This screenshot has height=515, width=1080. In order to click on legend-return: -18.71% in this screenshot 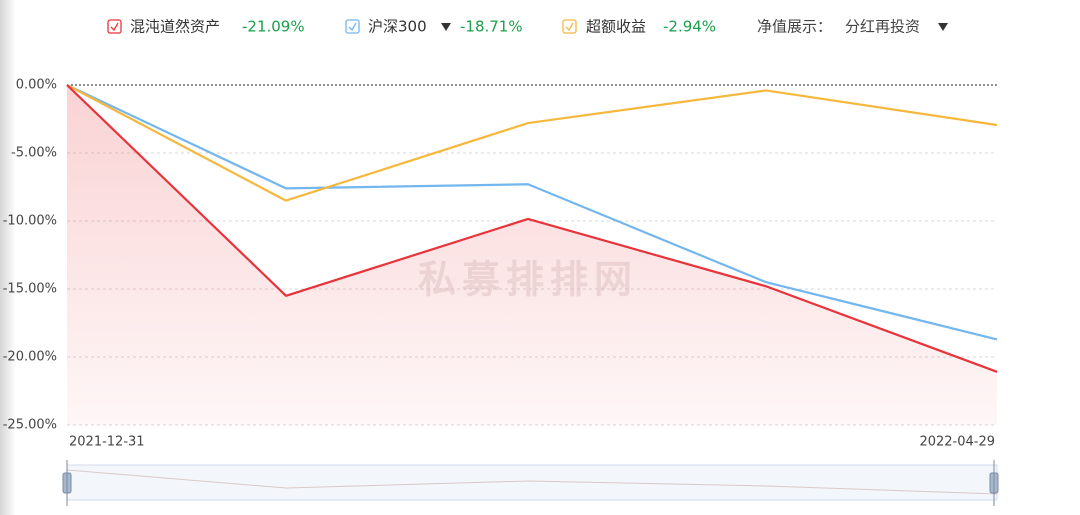, I will do `click(491, 27)`.